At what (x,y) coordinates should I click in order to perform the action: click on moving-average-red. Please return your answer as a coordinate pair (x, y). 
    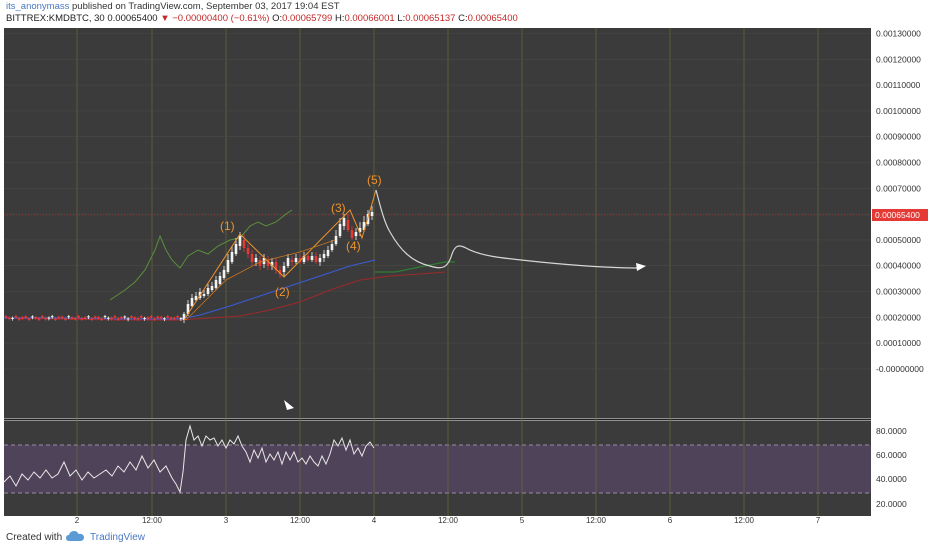
    Looking at the image, I should click on (224, 296).